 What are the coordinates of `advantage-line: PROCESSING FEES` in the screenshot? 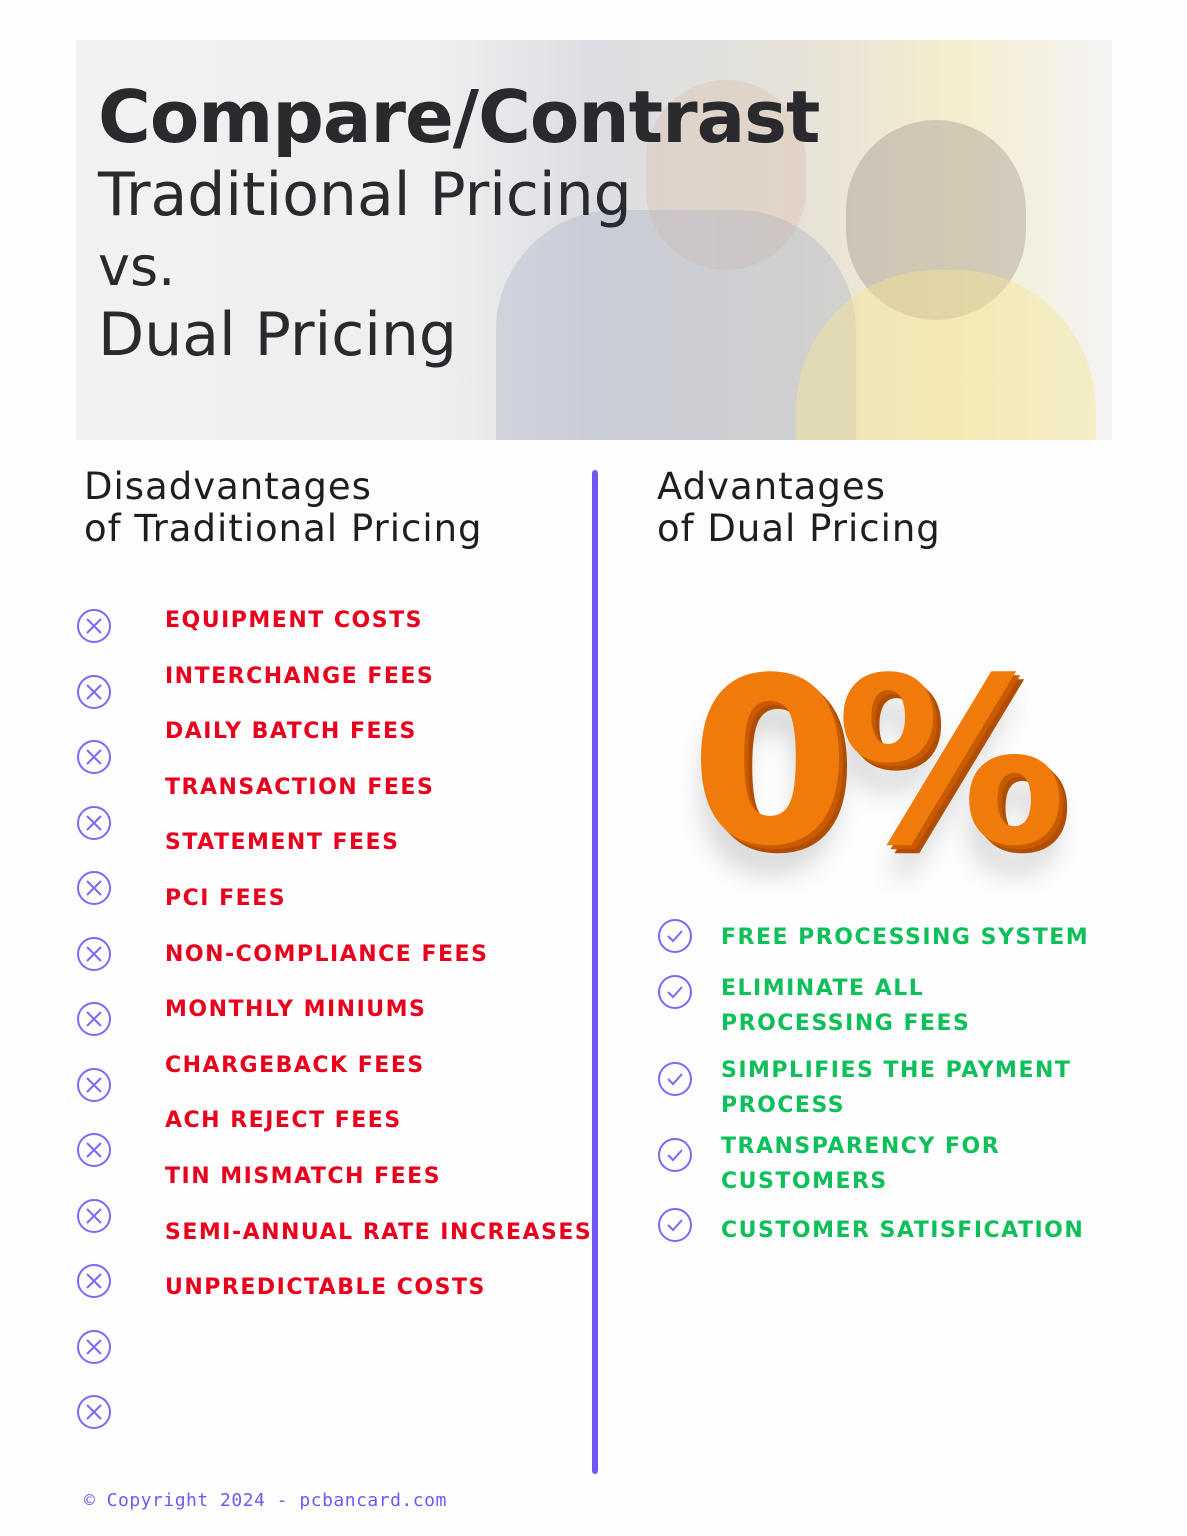 It's located at (846, 1023).